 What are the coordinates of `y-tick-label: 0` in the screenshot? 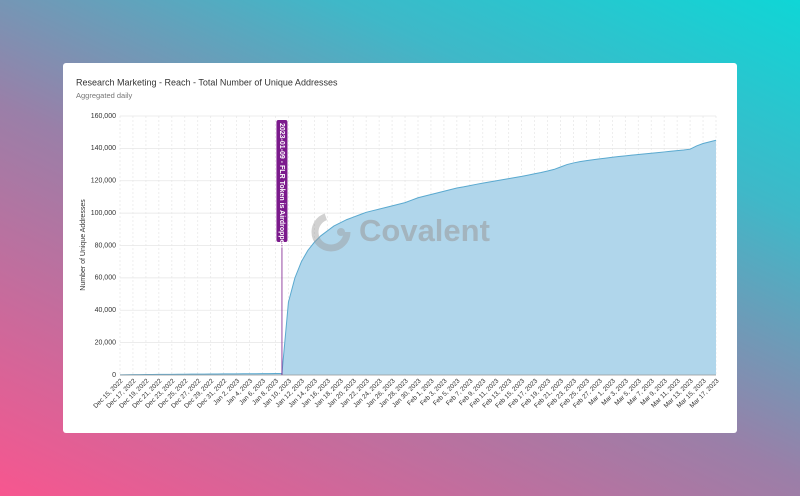 It's located at (114, 375).